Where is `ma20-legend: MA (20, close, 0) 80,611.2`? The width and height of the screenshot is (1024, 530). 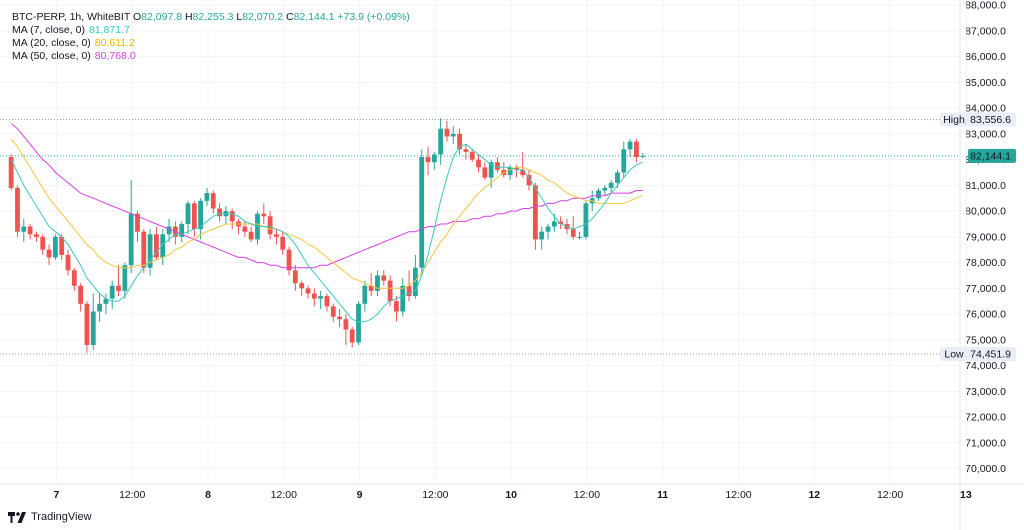 ma20-legend: MA (20, close, 0) 80,611.2 is located at coordinates (211, 43).